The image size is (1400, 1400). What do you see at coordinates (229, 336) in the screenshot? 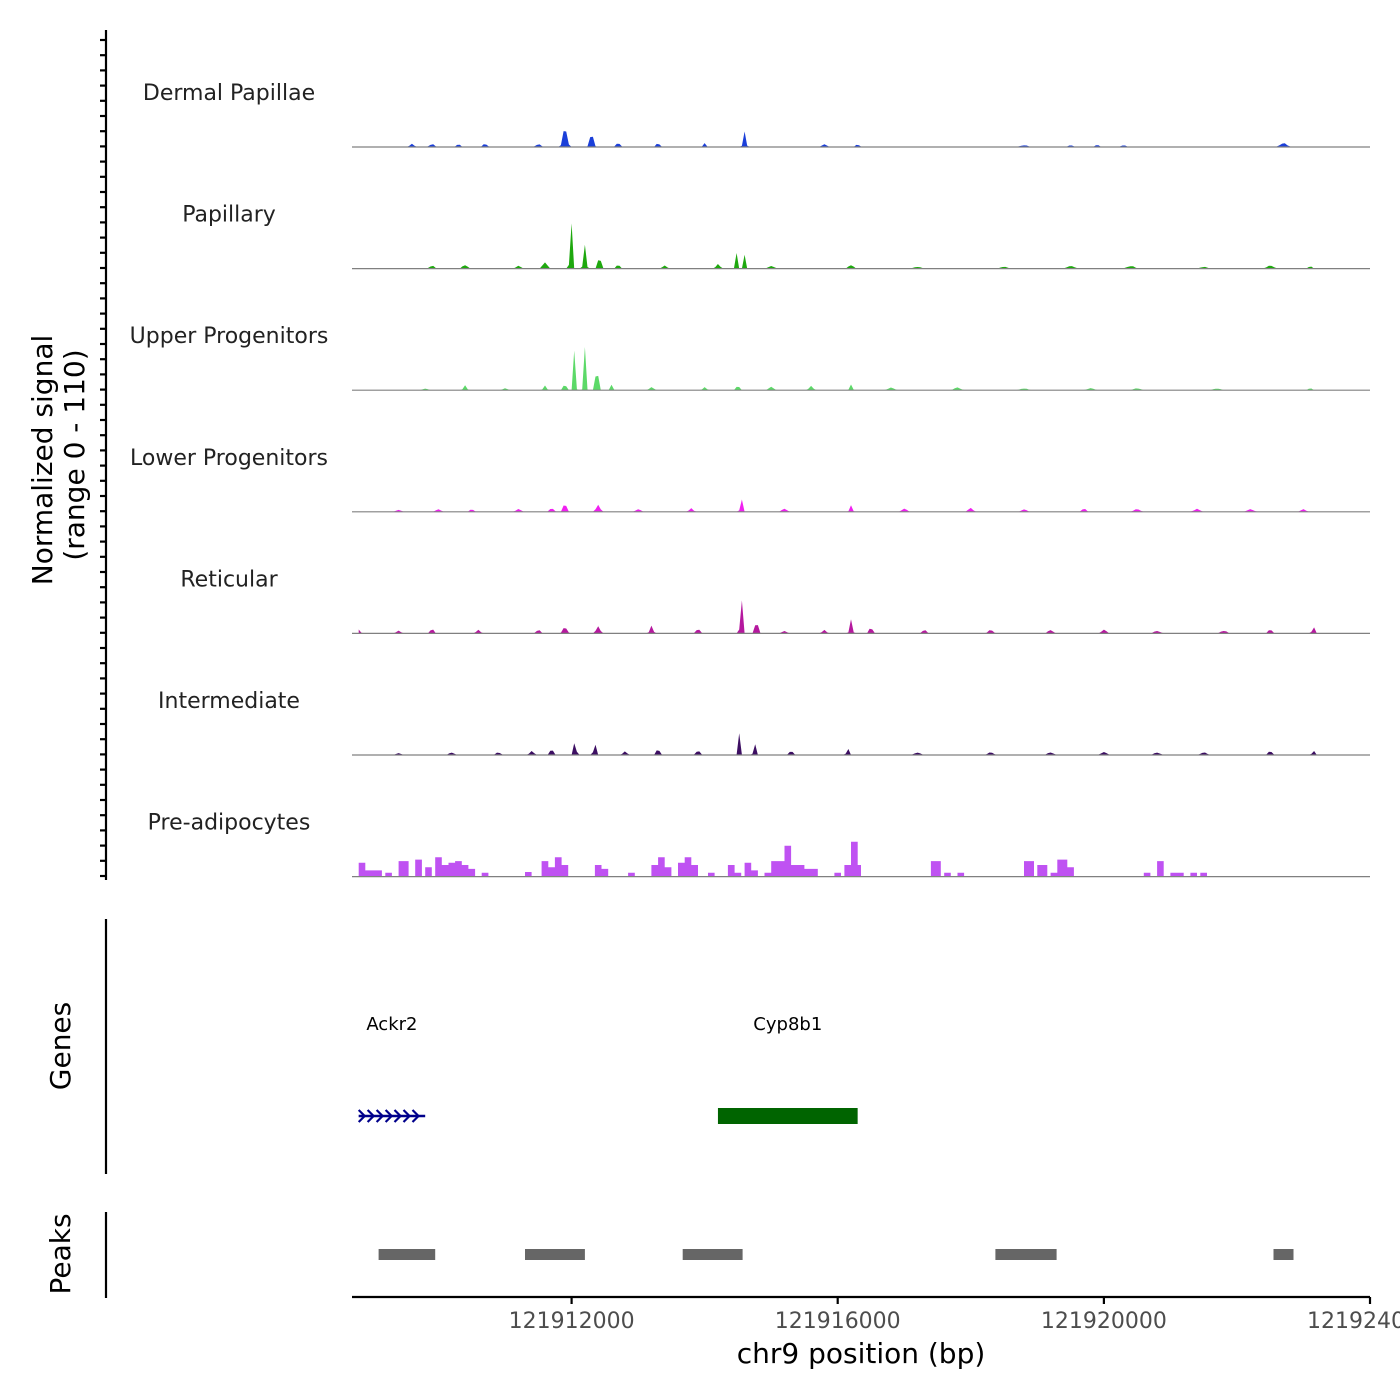
I see `track-label: Upper Progenitors` at bounding box center [229, 336].